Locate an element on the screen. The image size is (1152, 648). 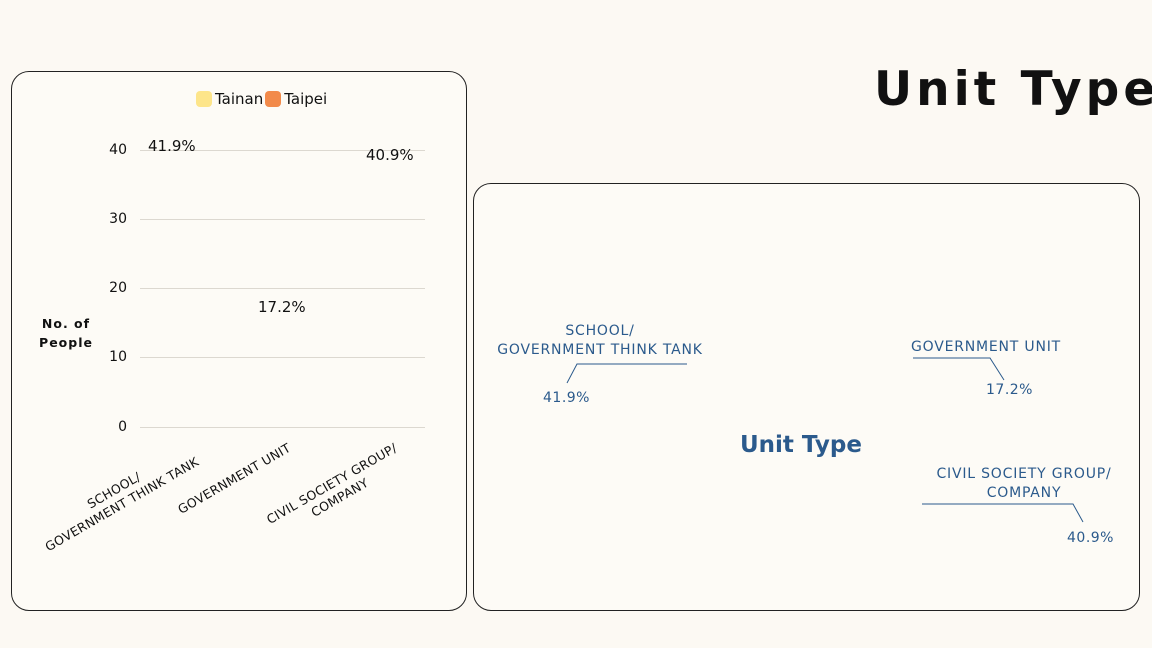
y-tick-label: 20 is located at coordinates (118, 288).